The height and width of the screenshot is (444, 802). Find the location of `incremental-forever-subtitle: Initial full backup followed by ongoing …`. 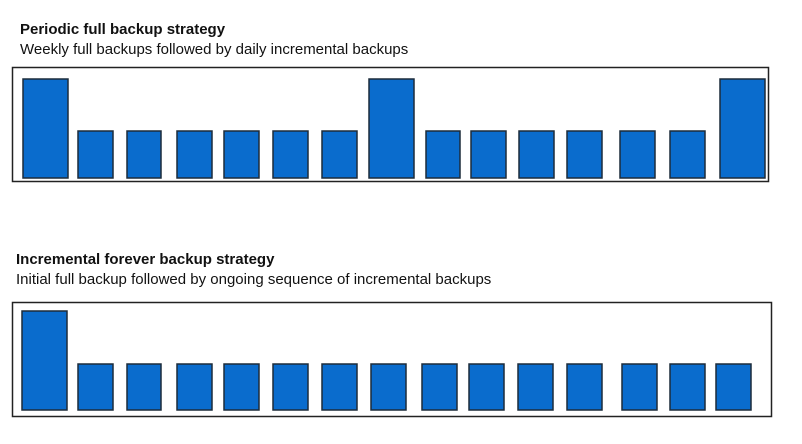

incremental-forever-subtitle: Initial full backup followed by ongoing … is located at coordinates (254, 279).